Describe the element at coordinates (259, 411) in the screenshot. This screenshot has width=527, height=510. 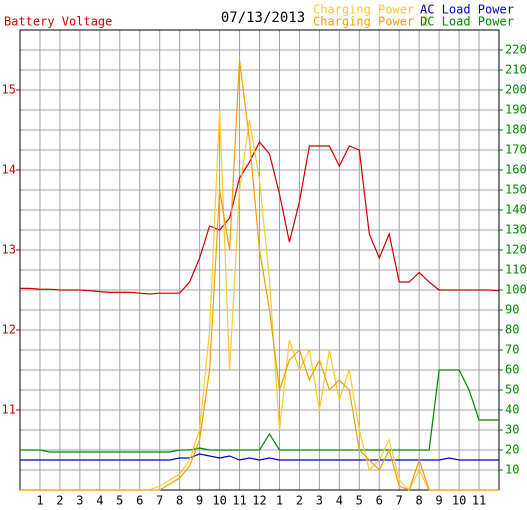
I see `series-line` at that location.